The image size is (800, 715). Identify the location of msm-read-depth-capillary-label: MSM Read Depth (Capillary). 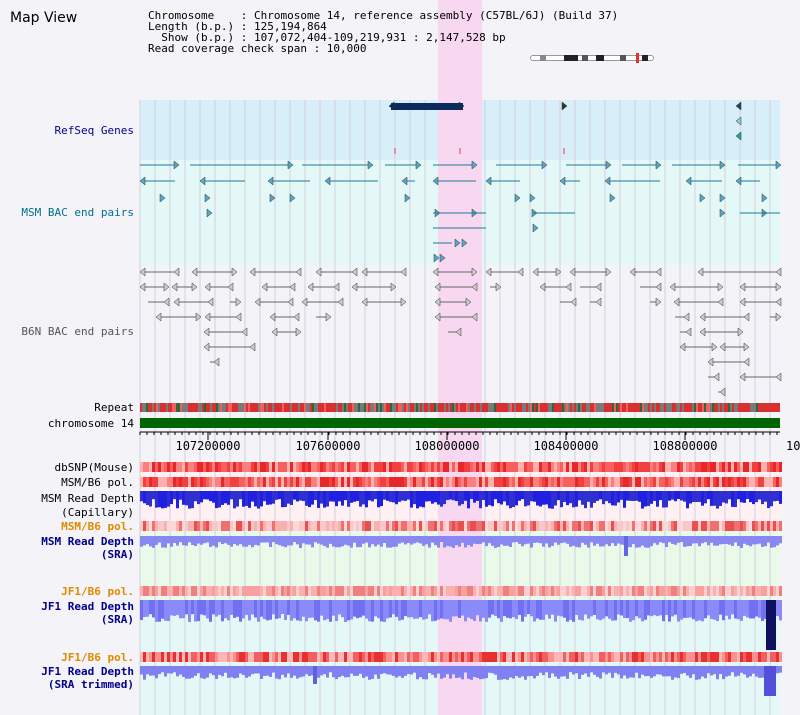
(67, 505).